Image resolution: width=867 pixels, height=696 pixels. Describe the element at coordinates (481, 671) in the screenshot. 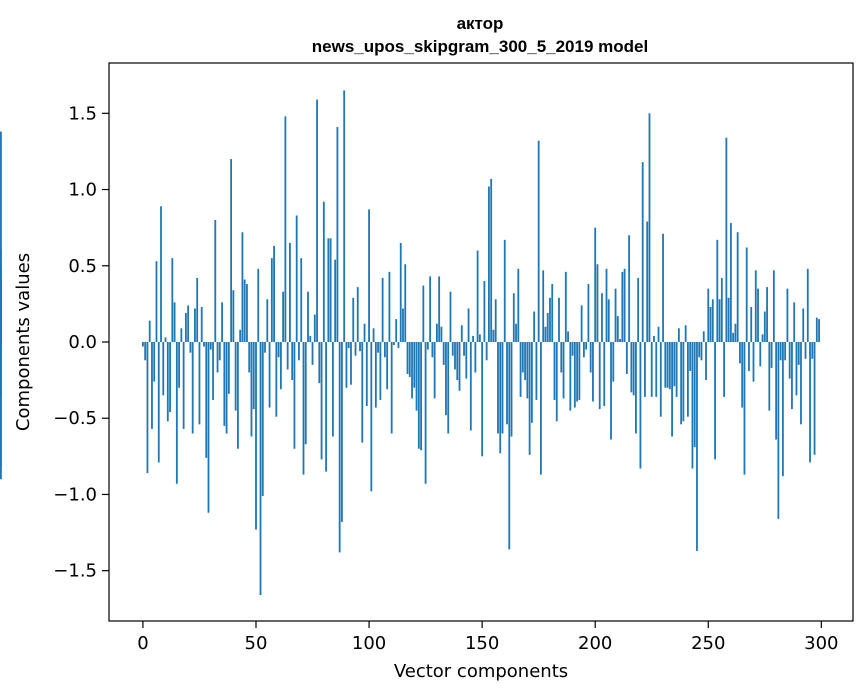

I see `x-axis-label: Vector components` at that location.